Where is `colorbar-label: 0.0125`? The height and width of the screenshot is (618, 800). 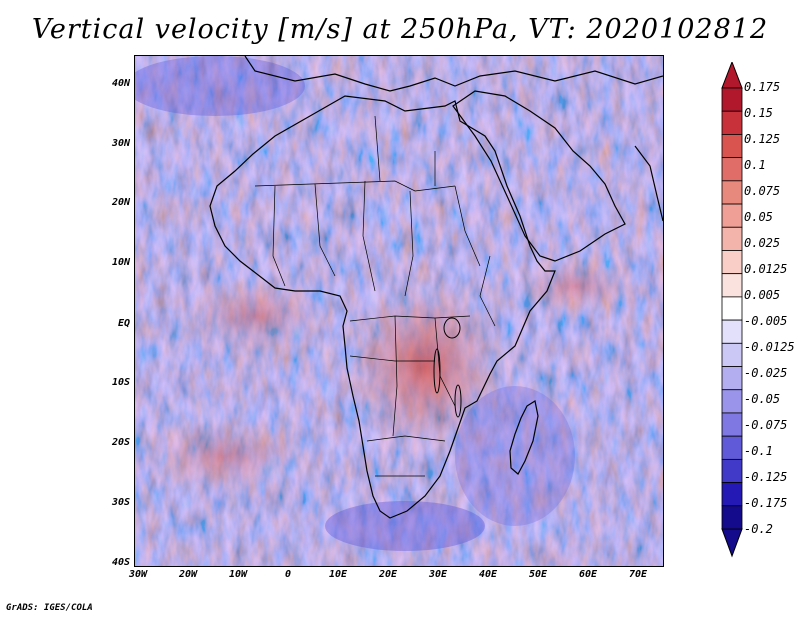 colorbar-label: 0.0125 is located at coordinates (766, 269).